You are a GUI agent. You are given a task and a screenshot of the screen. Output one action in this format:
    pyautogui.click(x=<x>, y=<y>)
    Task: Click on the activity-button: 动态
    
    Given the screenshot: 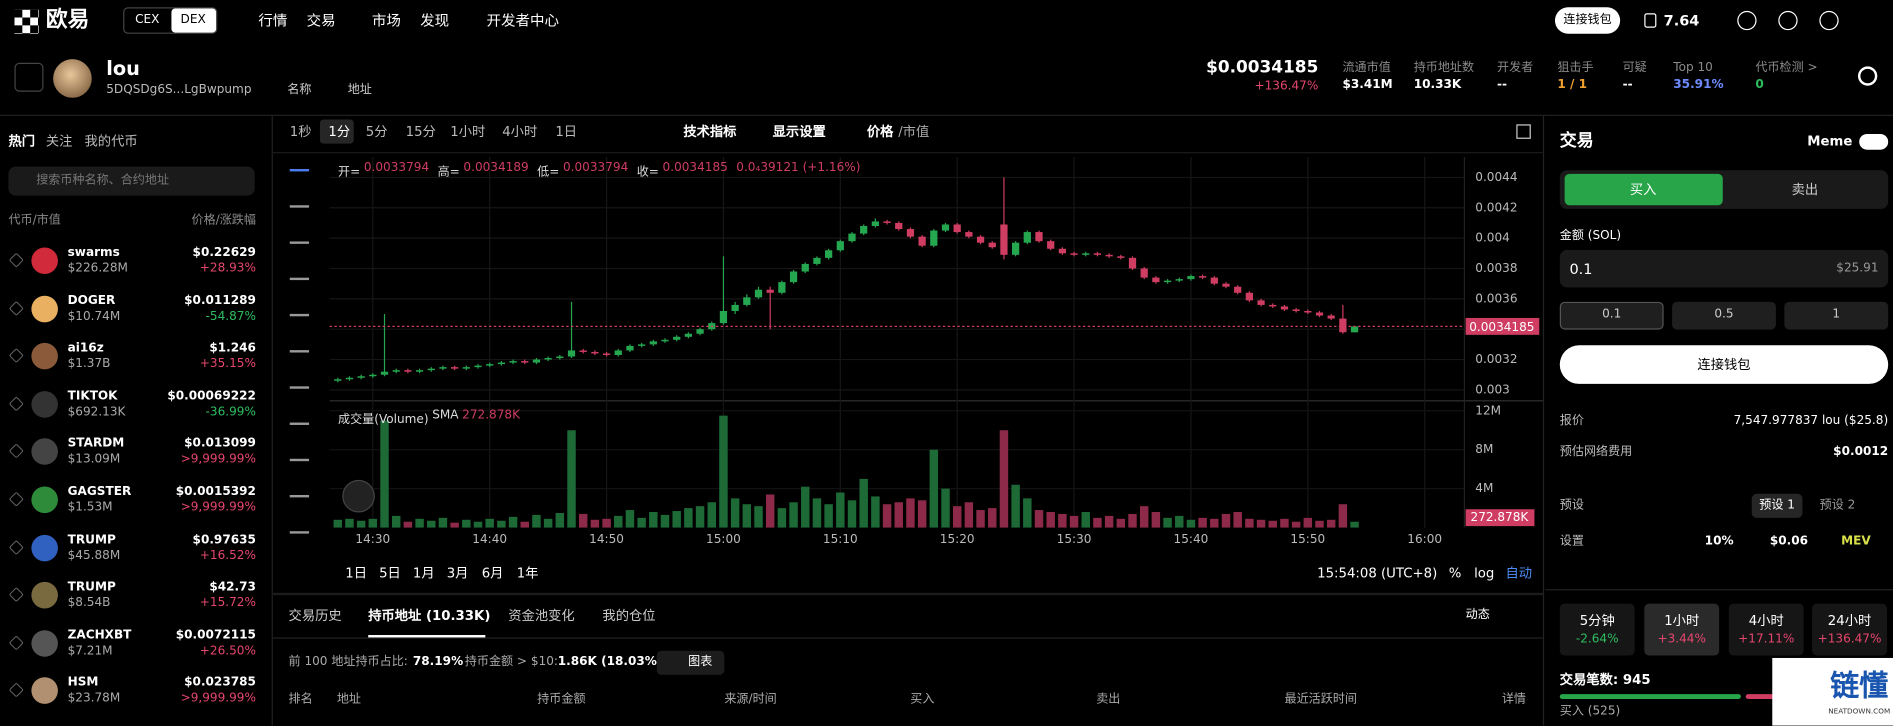 What is the action you would take?
    pyautogui.click(x=1477, y=615)
    